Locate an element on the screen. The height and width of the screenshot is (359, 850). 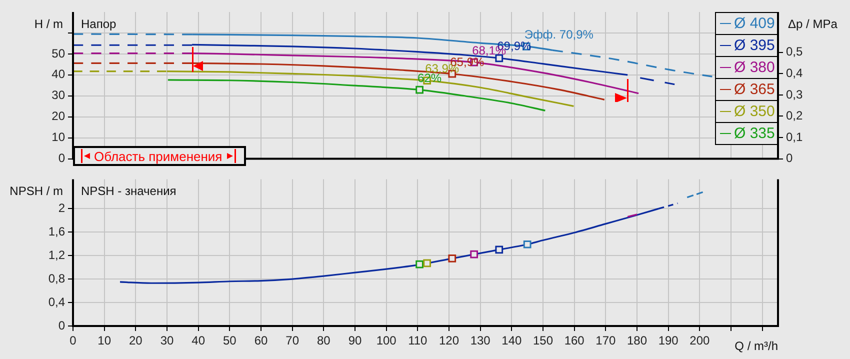
y-tick-label: 40 is located at coordinates (59, 74).